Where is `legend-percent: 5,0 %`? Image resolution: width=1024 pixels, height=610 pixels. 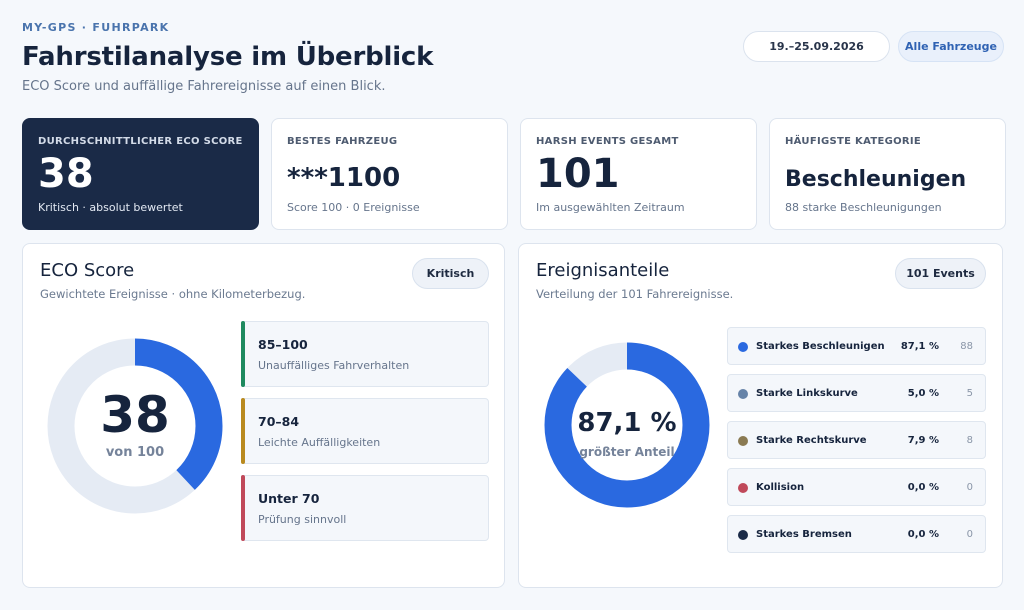 legend-percent: 5,0 % is located at coordinates (923, 393).